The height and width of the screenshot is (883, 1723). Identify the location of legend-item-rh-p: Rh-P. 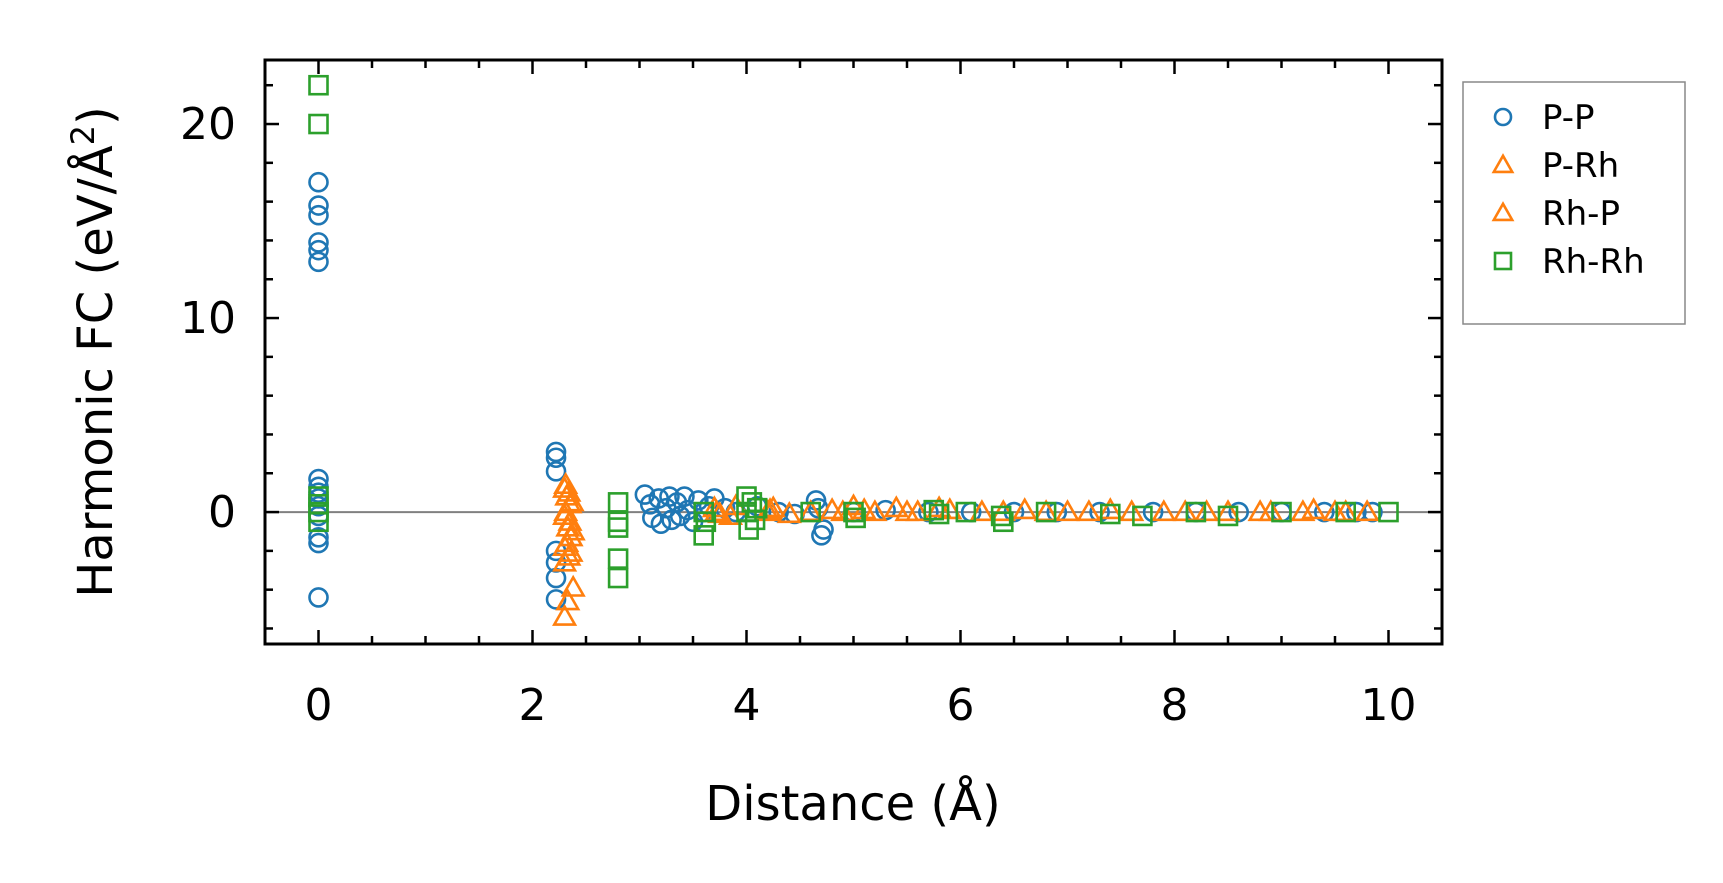
(1555, 214).